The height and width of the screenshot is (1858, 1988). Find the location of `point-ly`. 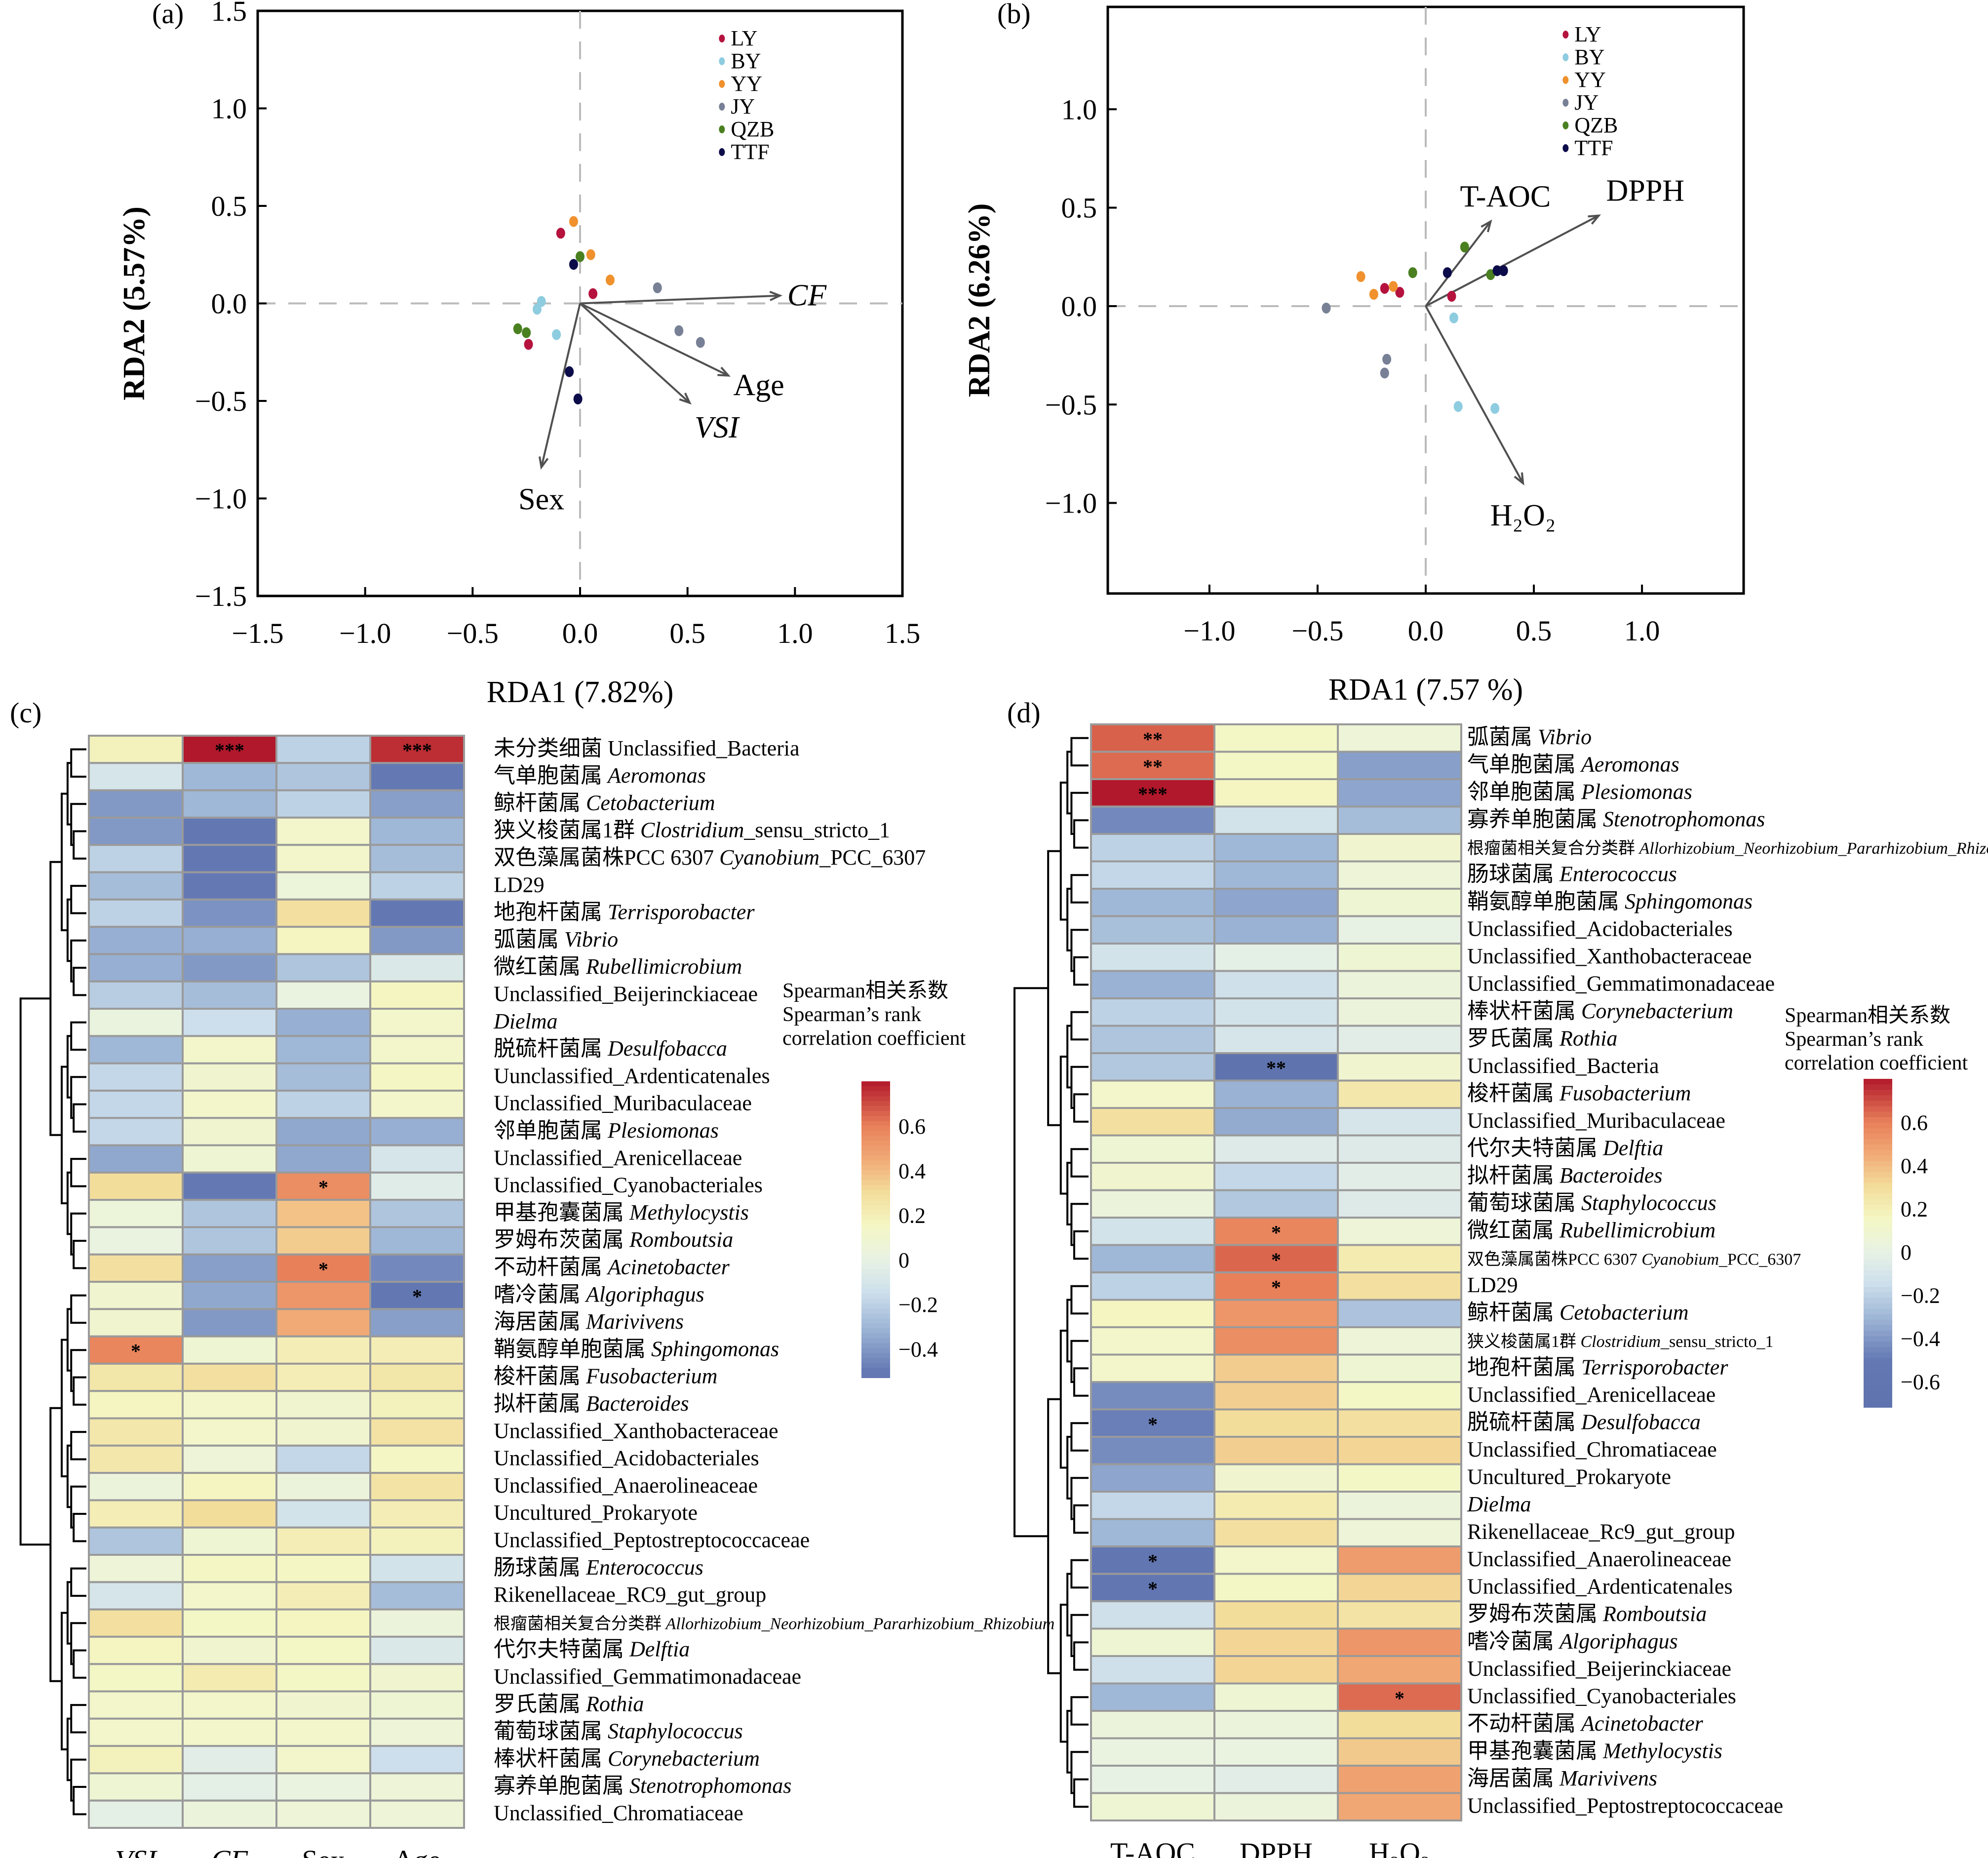

point-ly is located at coordinates (561, 233).